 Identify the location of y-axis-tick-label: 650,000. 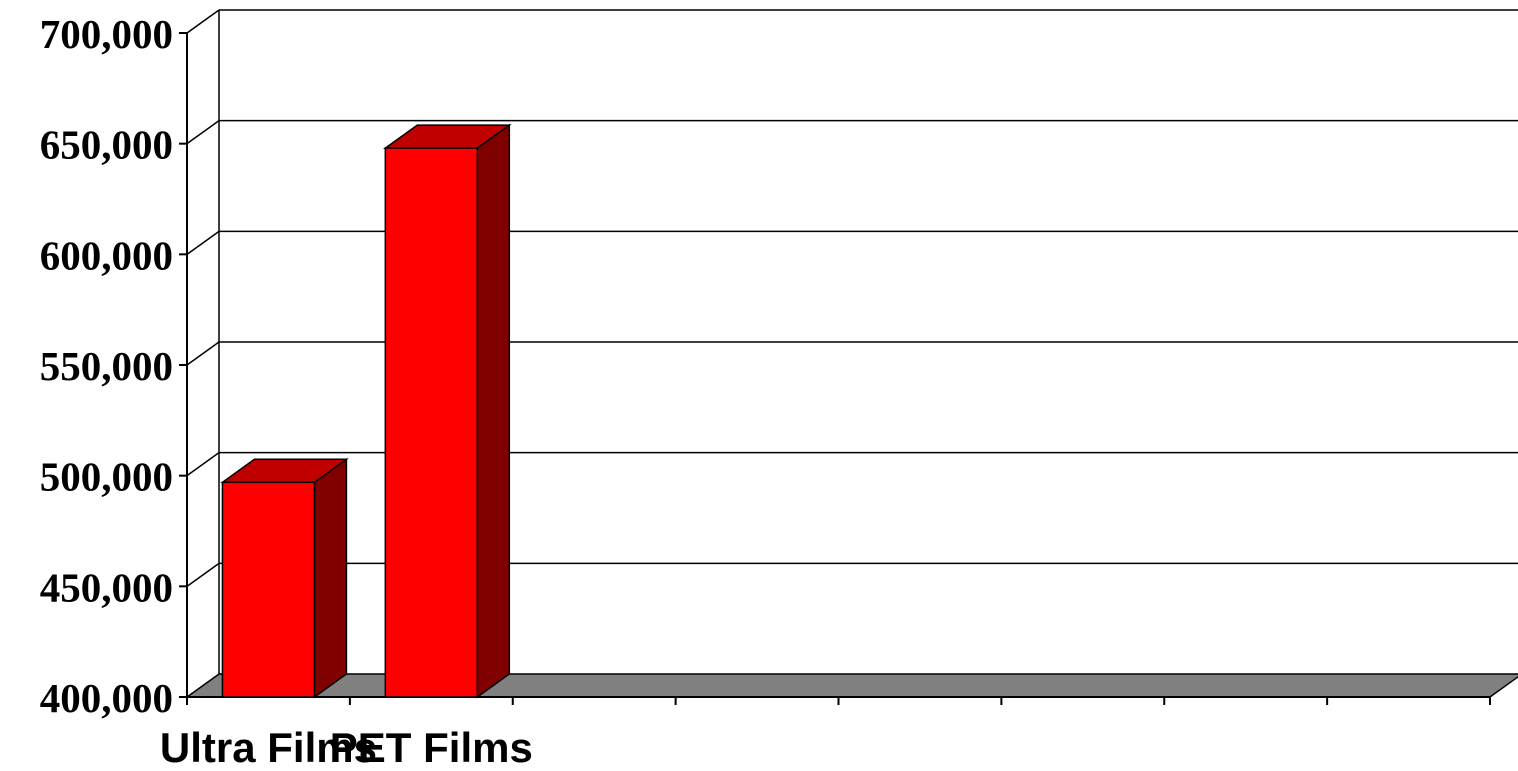
(106, 145).